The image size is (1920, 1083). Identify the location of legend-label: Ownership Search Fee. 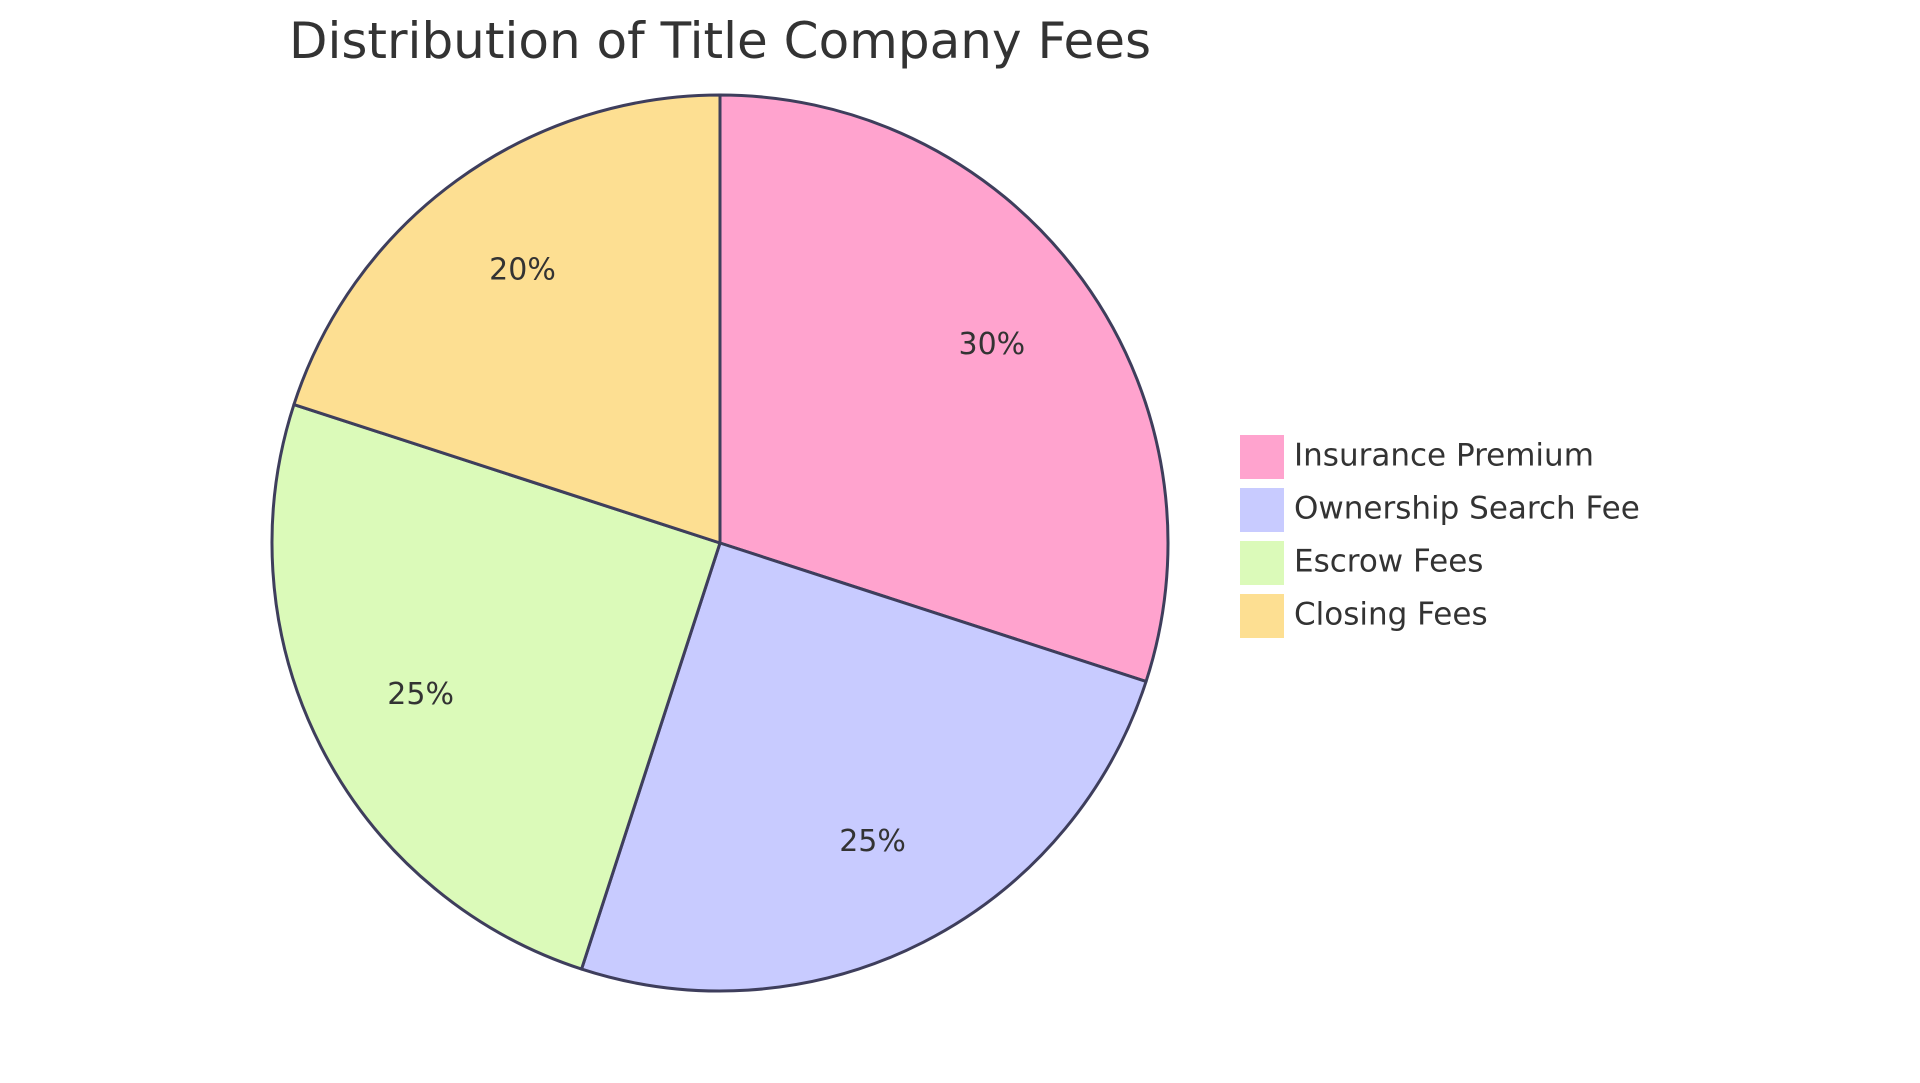
(1467, 509).